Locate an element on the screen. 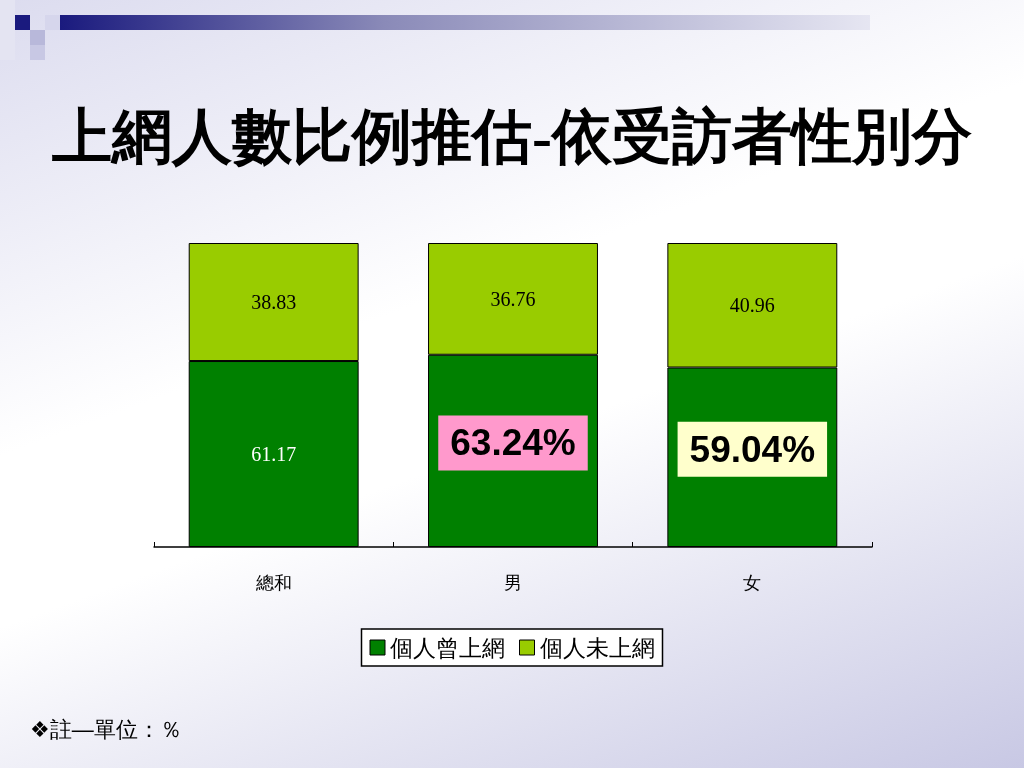 Image resolution: width=1024 pixels, height=768 pixels. x-tick-label: 女 is located at coordinates (752, 583).